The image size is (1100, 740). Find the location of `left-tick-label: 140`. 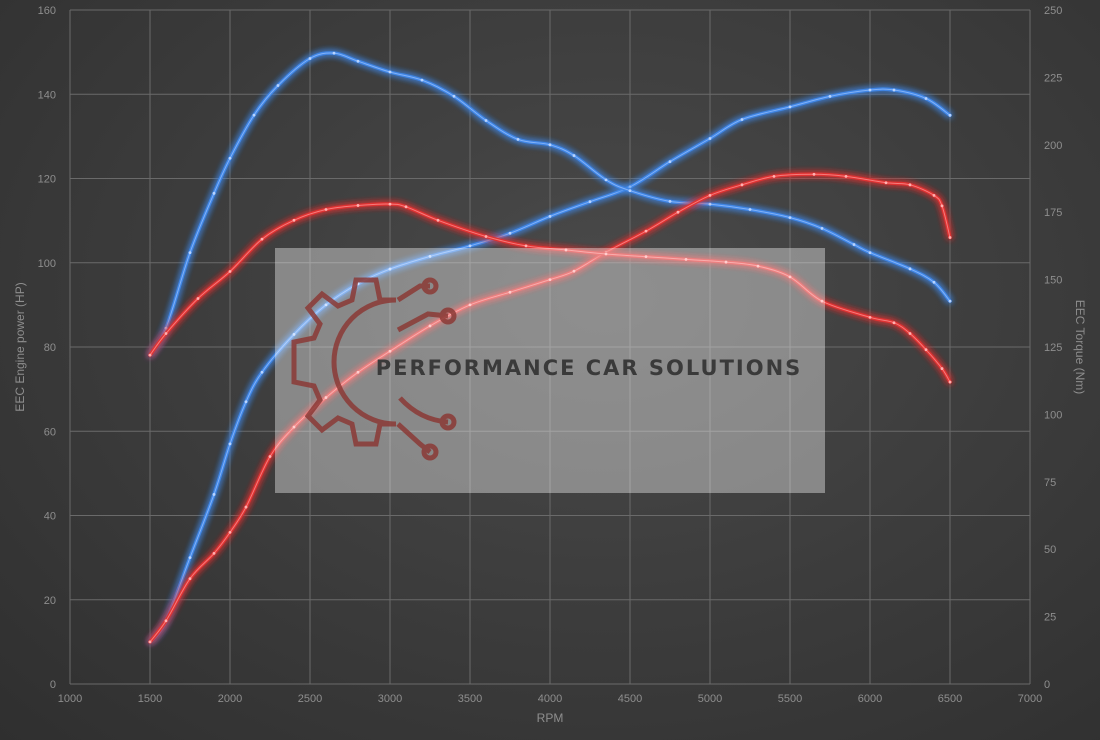

left-tick-label: 140 is located at coordinates (47, 95).